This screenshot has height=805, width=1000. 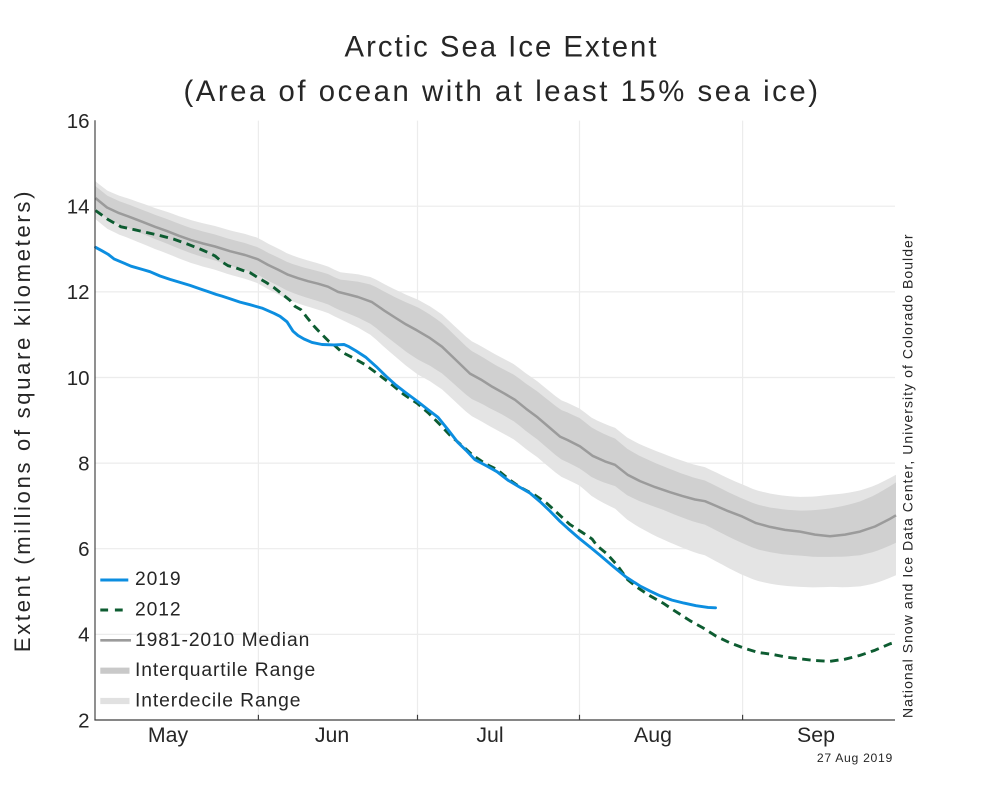 What do you see at coordinates (158, 579) in the screenshot?
I see `svg-text: 2019` at bounding box center [158, 579].